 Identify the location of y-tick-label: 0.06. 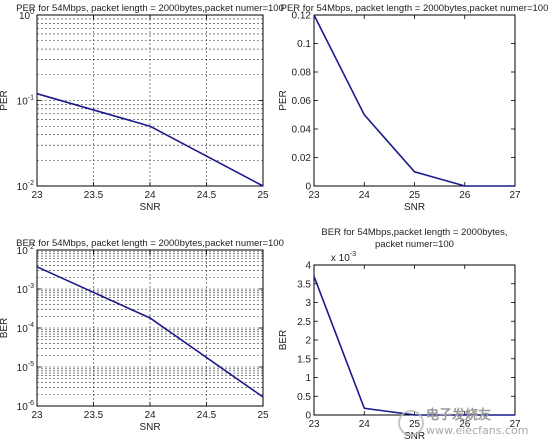
(302, 101).